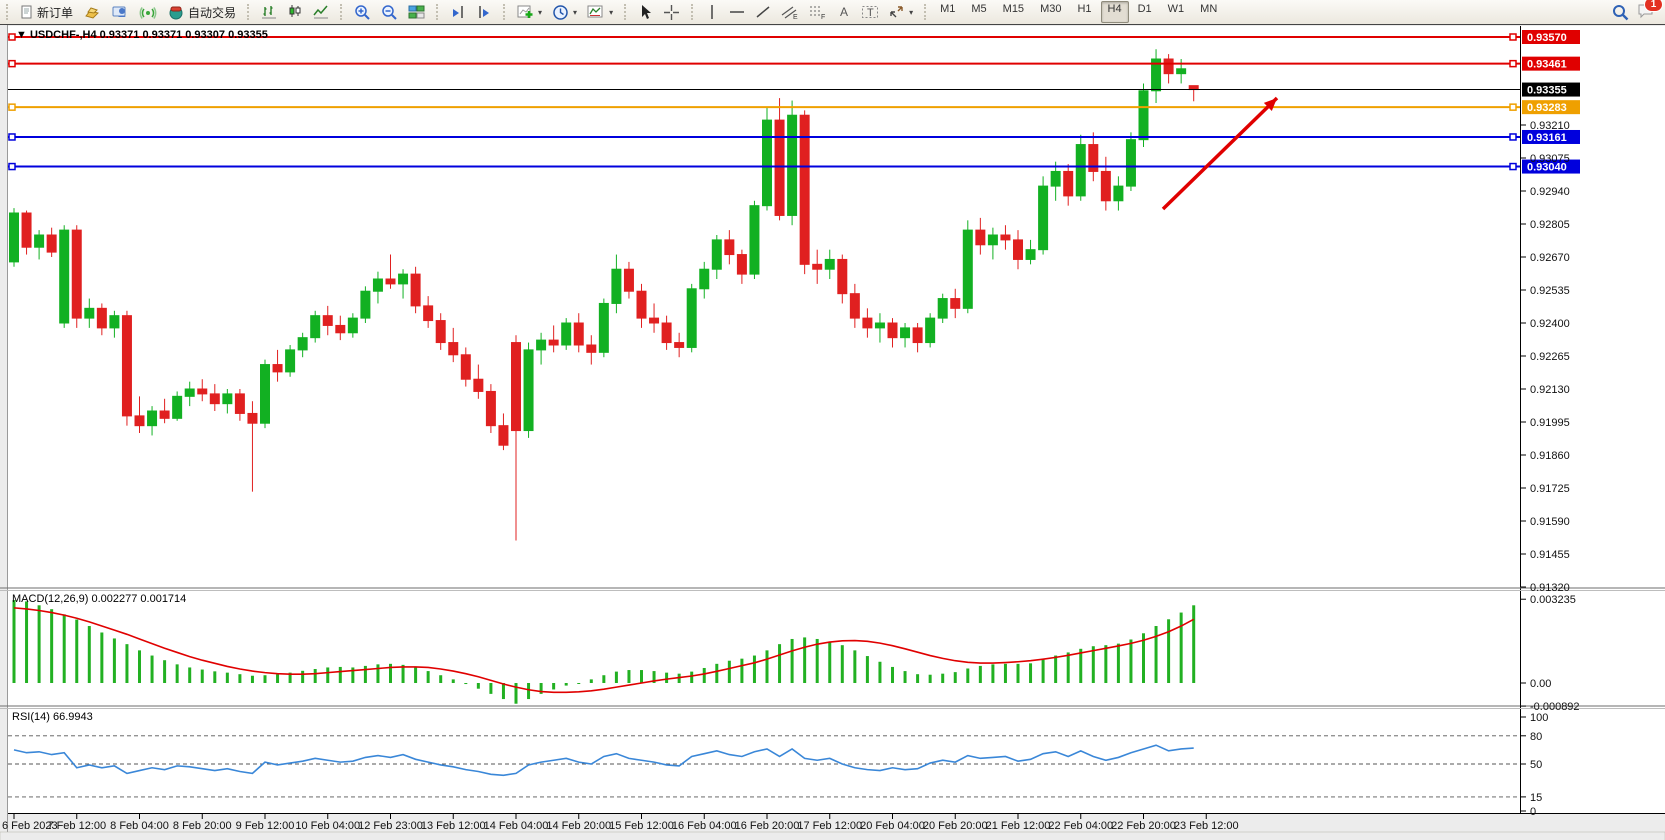 Image resolution: width=1665 pixels, height=840 pixels. Describe the element at coordinates (46, 12) in the screenshot. I see `new-order-button: 新订单` at that location.